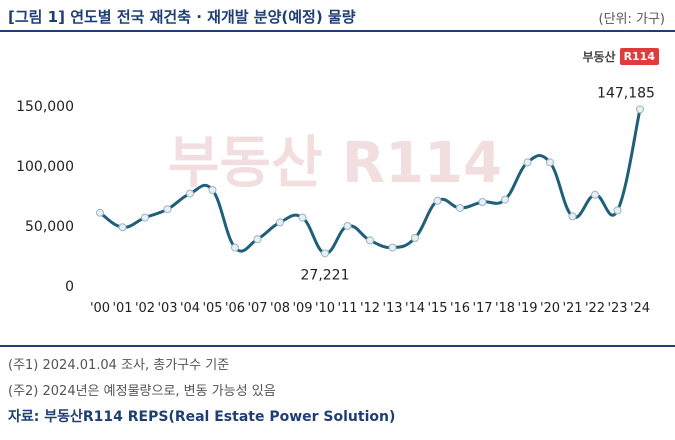 The height and width of the screenshot is (440, 675). Describe the element at coordinates (49, 227) in the screenshot. I see `y-tick-label: 50,000` at that location.